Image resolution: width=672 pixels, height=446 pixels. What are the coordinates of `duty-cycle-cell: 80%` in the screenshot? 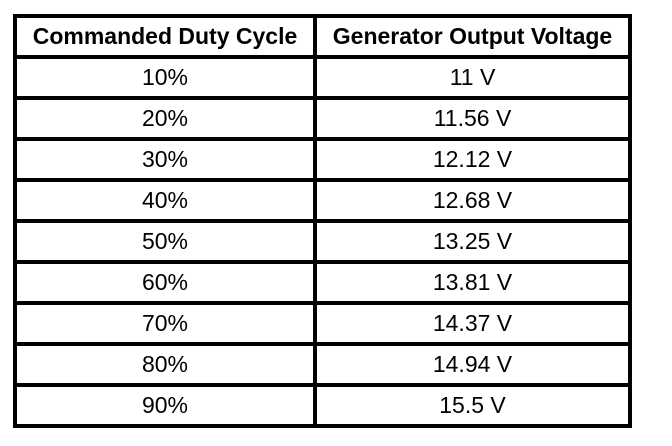 It's located at (165, 364).